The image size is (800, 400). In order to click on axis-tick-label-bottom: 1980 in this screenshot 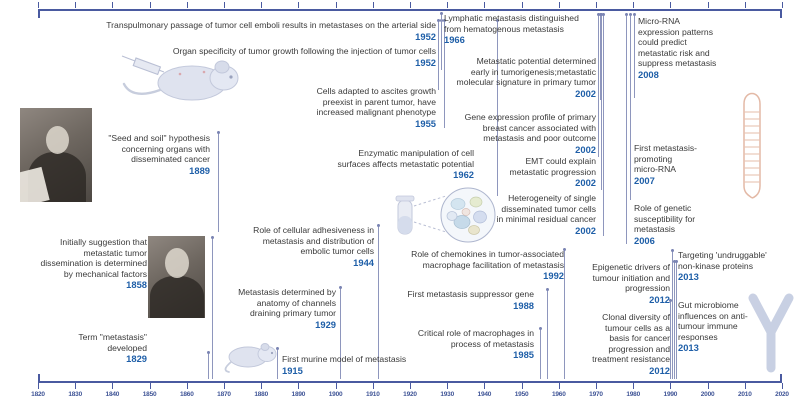, I will do `click(633, 394)`.